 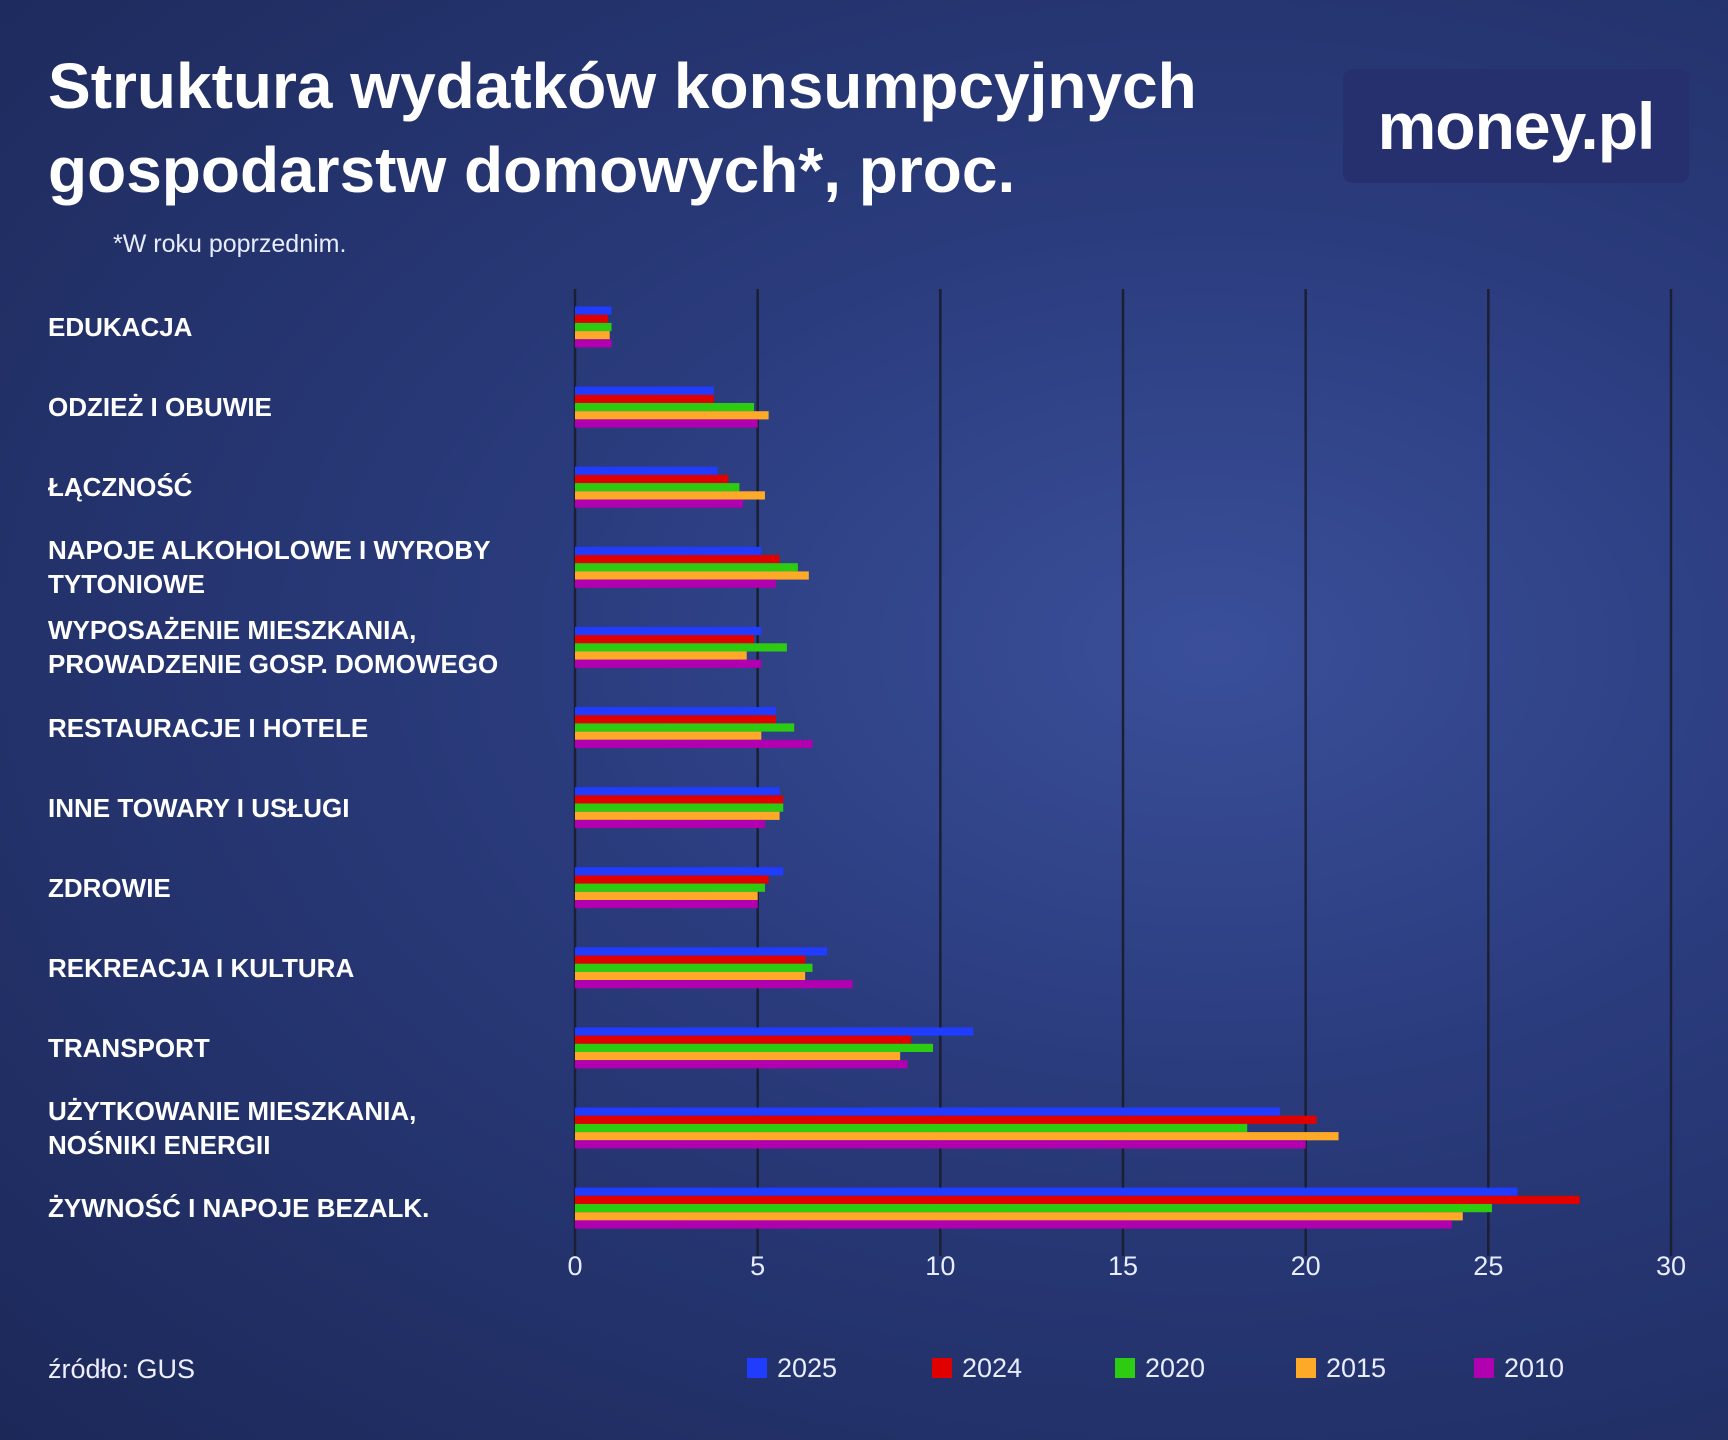 I want to click on legend-label: 2025, so click(x=807, y=1368).